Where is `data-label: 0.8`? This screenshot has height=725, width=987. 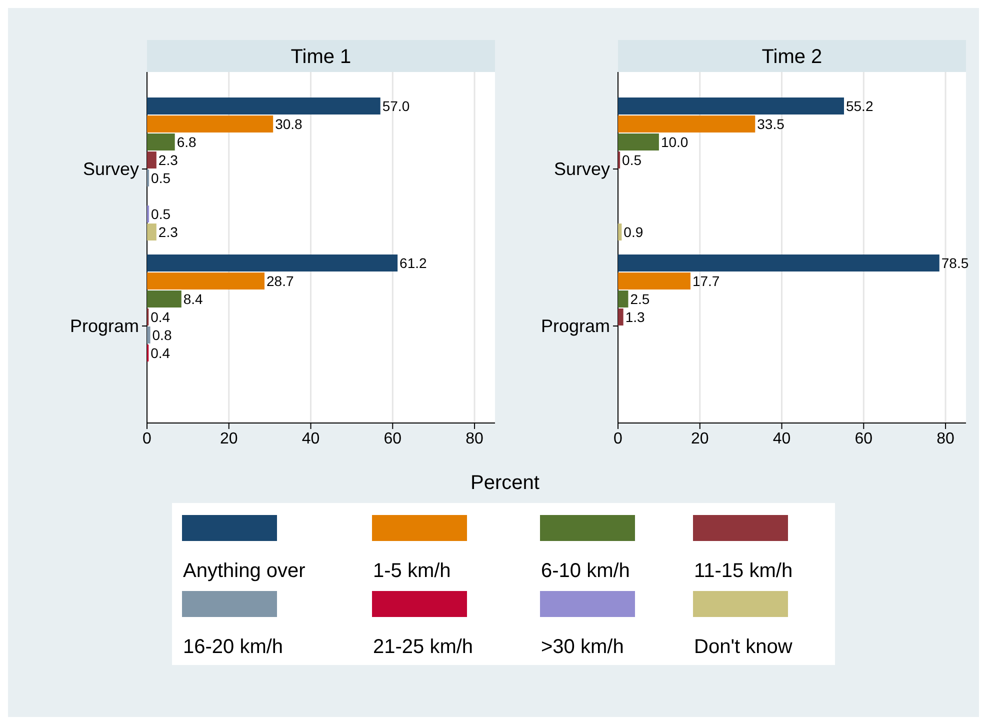 data-label: 0.8 is located at coordinates (162, 335).